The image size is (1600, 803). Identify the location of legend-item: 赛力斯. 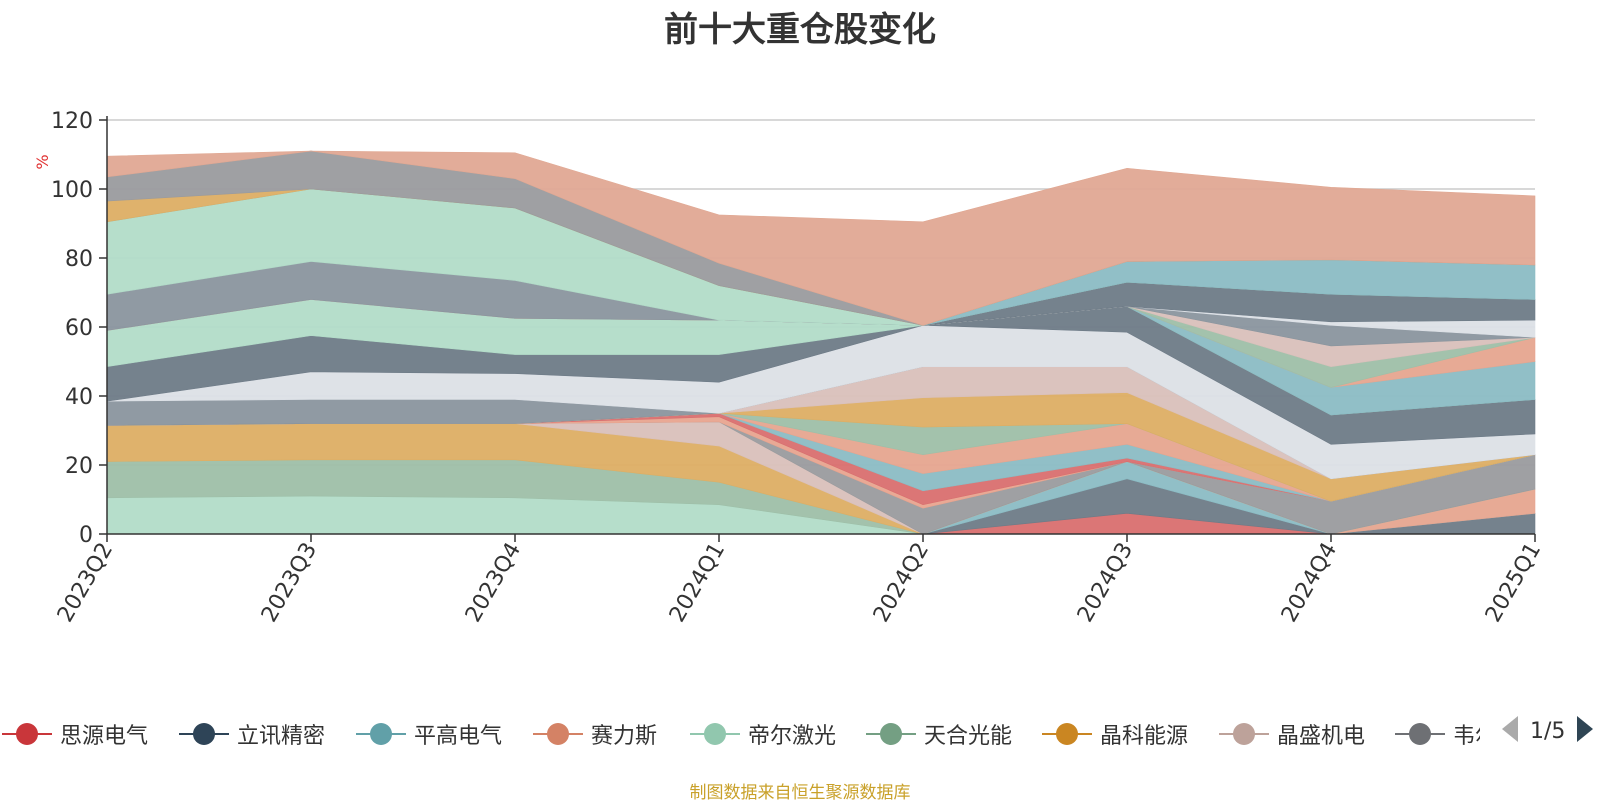
(594, 734).